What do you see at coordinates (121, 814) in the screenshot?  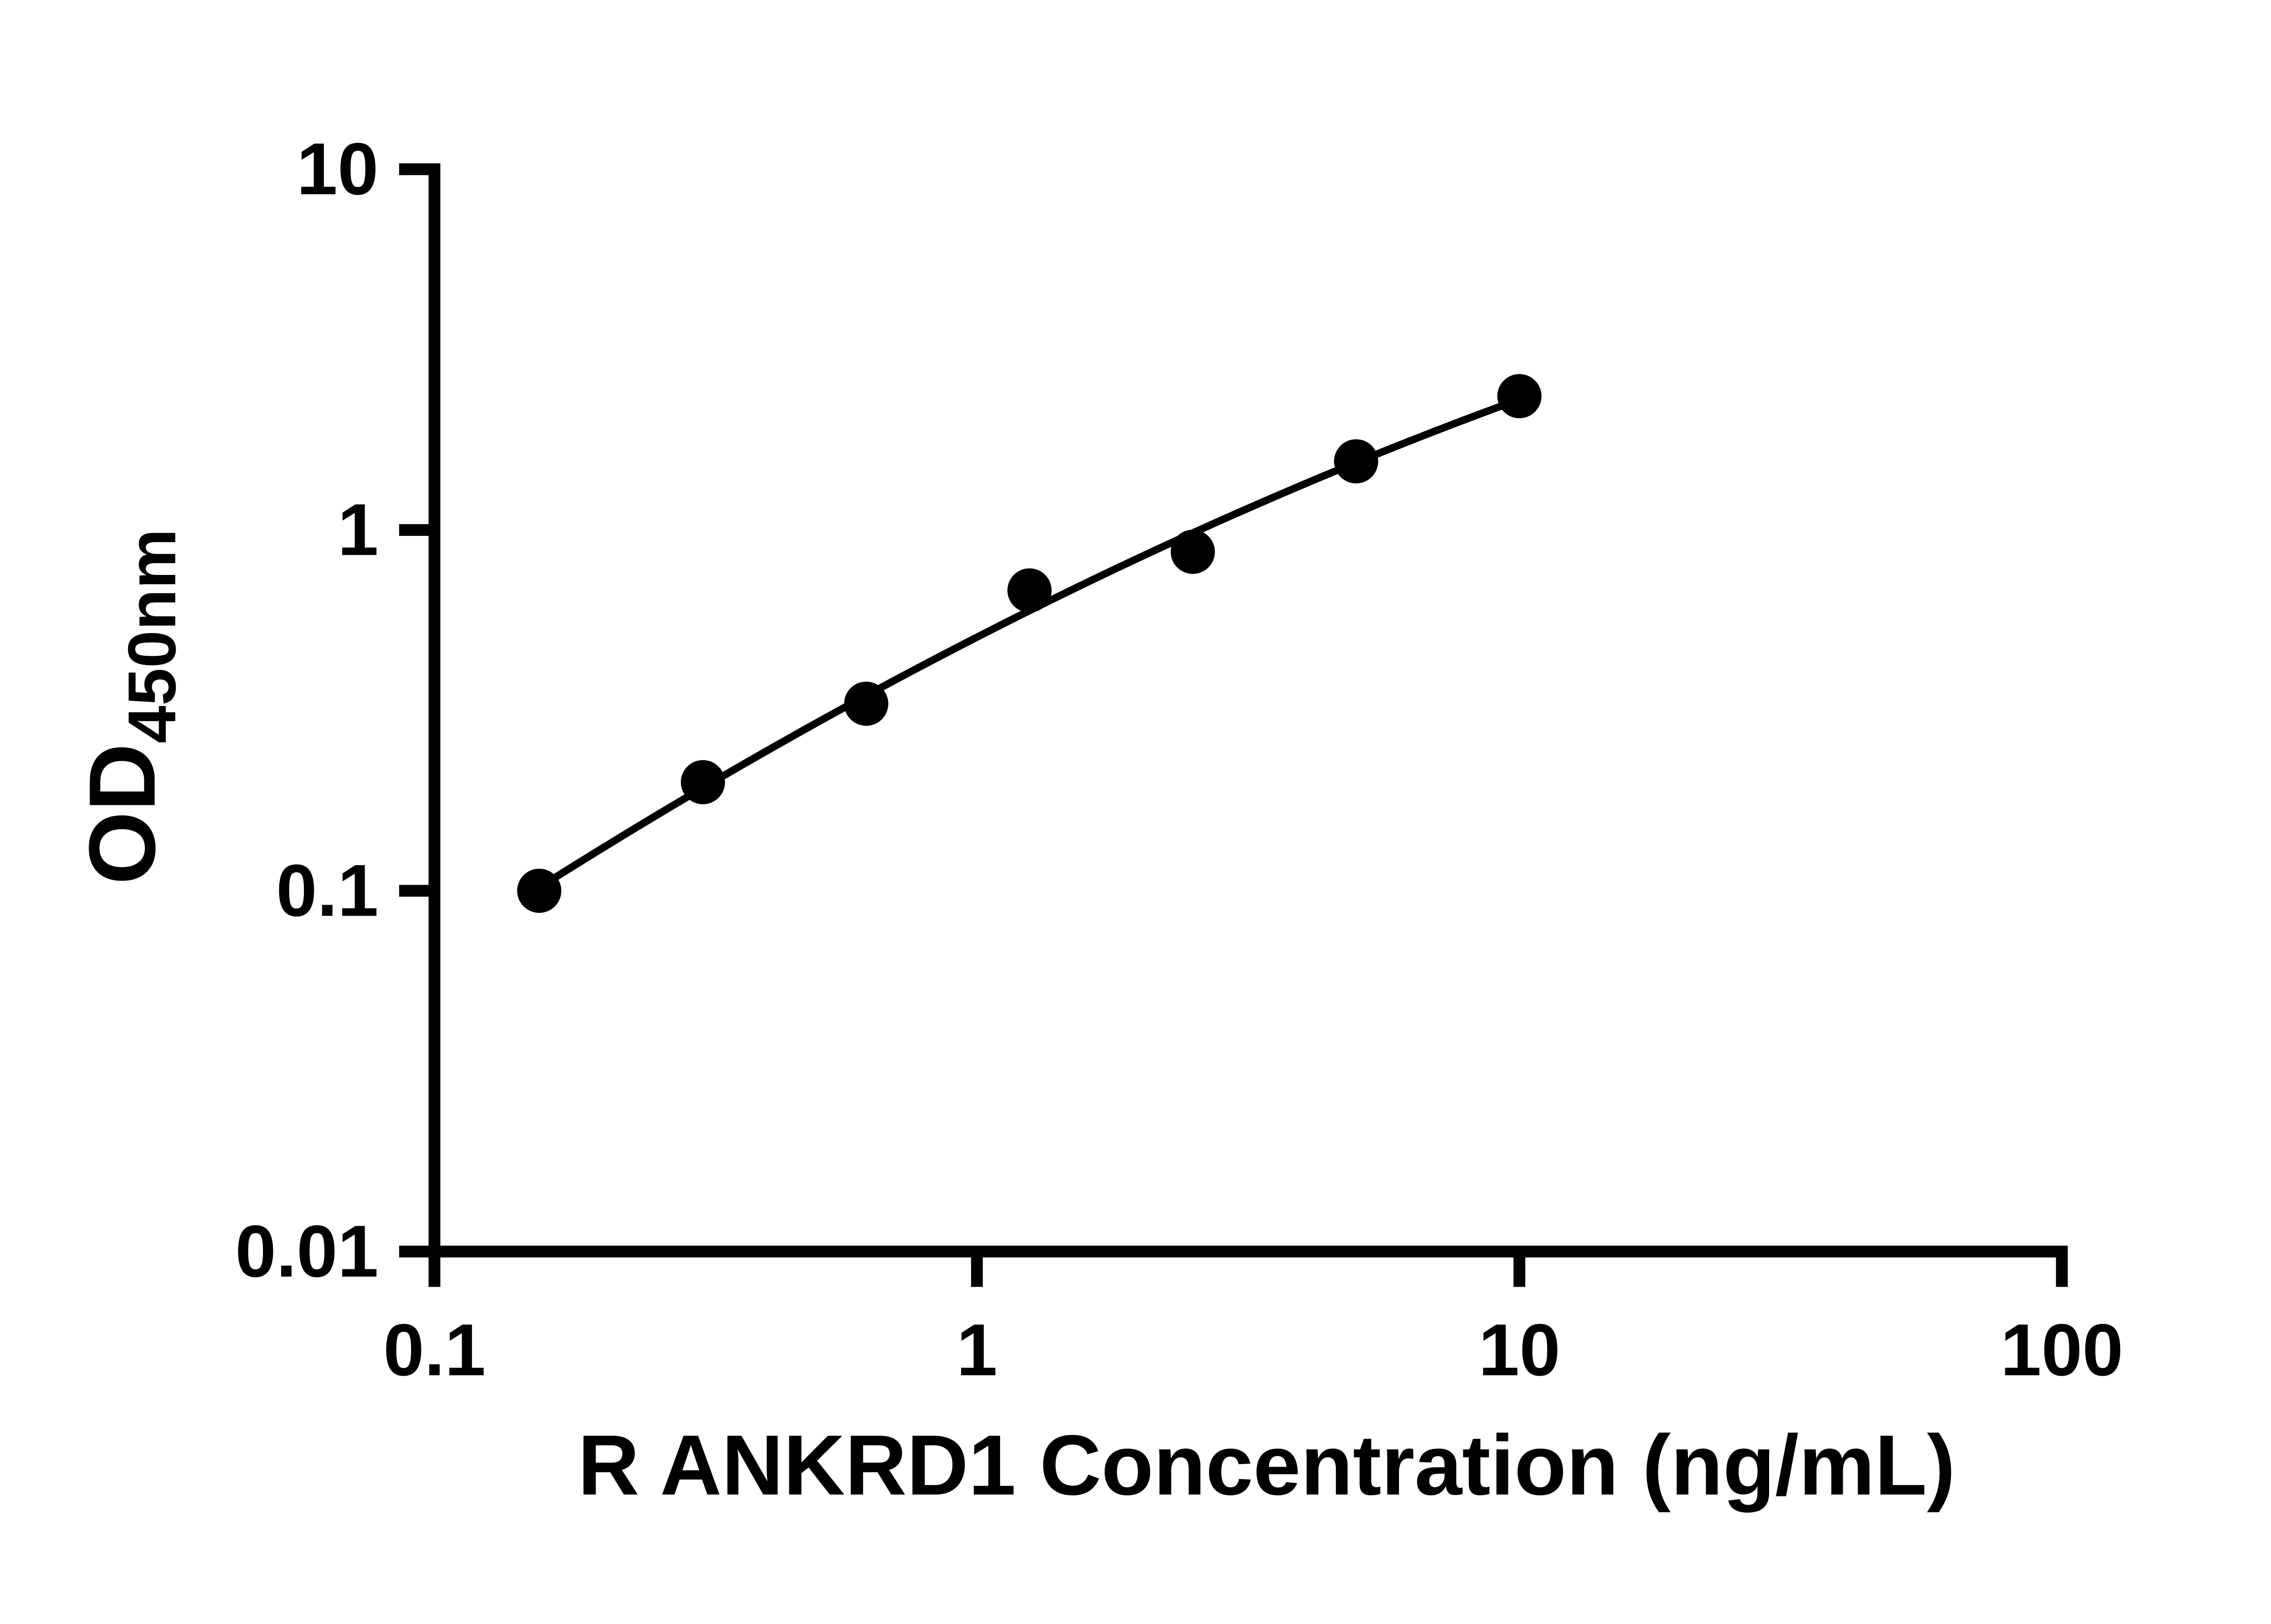 I see `y-axis-title-main: OD` at bounding box center [121, 814].